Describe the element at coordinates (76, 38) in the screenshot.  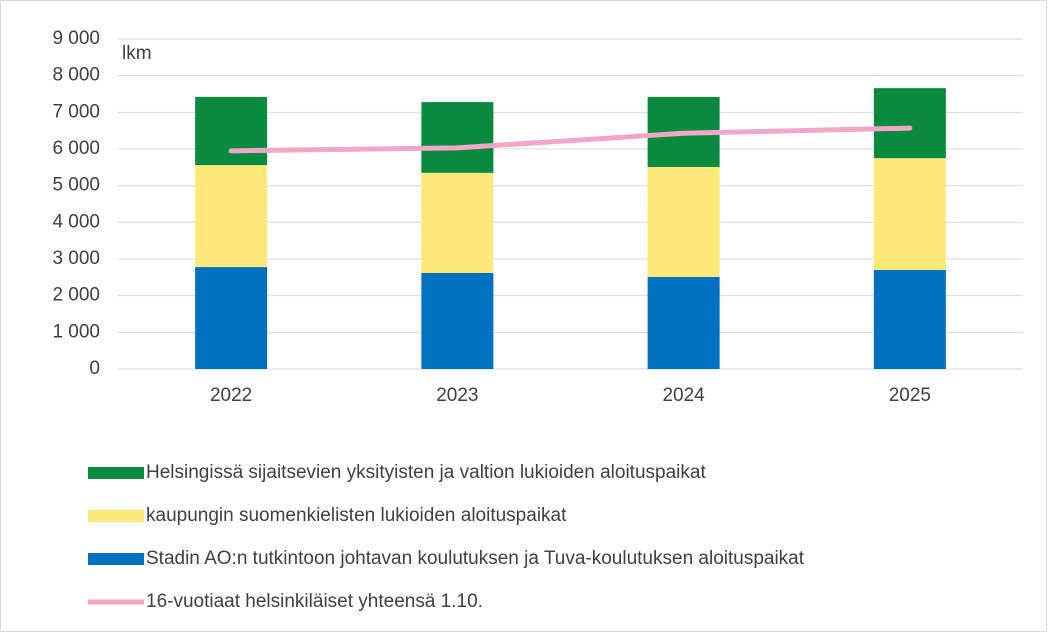
I see `y-tick-label: 9 000` at that location.